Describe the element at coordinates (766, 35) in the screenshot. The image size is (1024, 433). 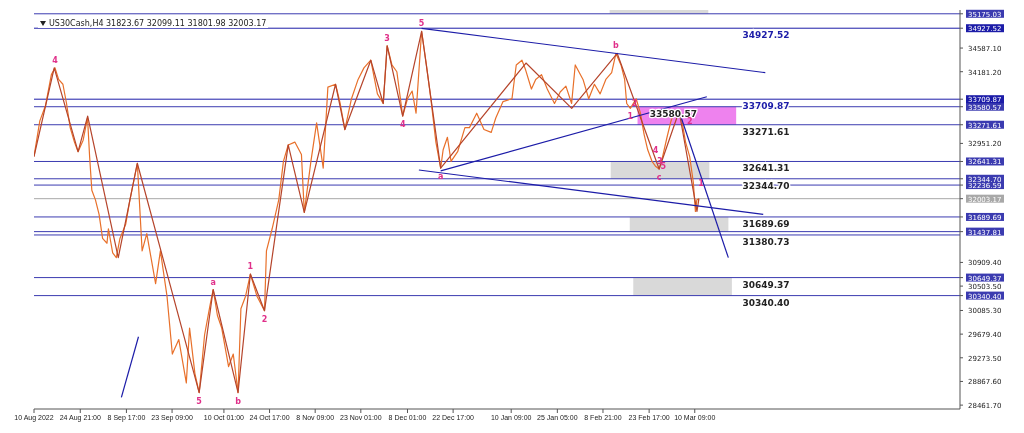
I see `ref-line-label: 34927.52` at that location.